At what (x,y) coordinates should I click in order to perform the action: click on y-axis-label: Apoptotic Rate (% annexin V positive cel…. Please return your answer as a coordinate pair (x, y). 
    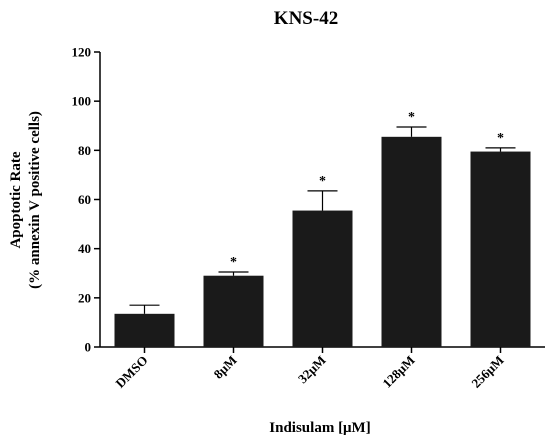
    Looking at the image, I should click on (25, 200).